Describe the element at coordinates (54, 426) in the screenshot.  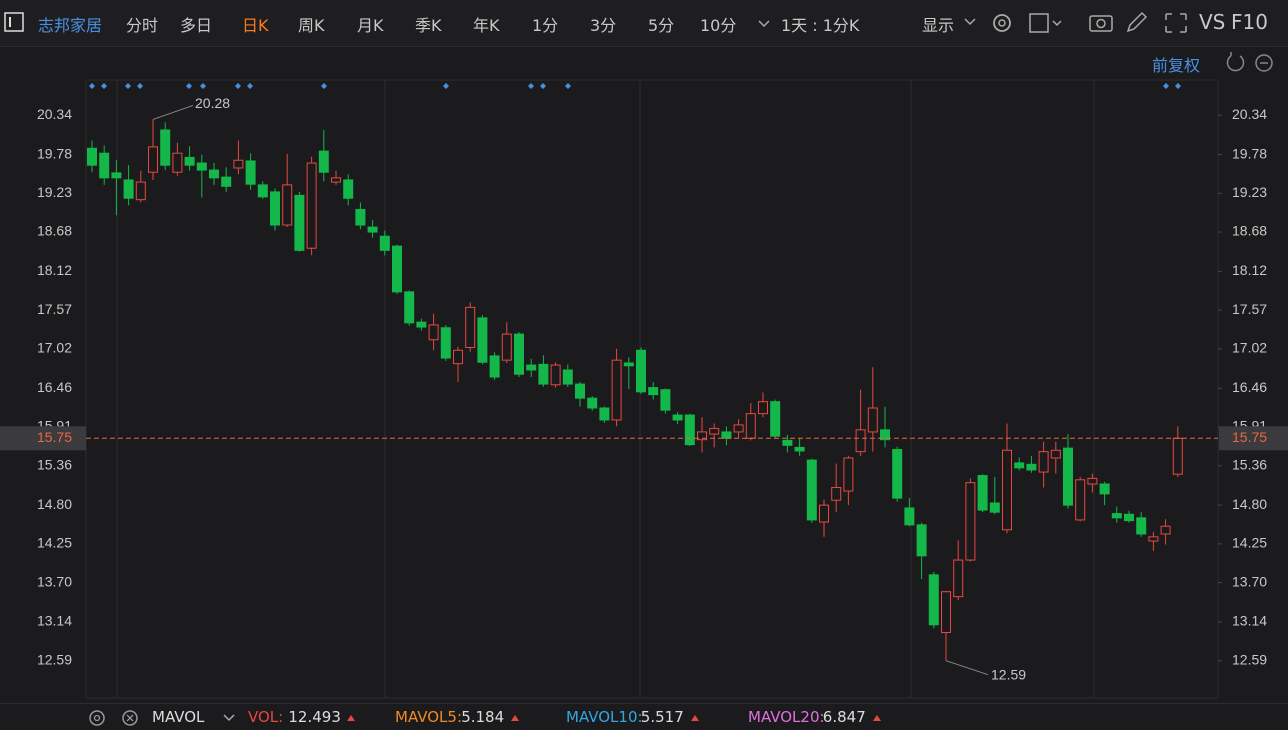
I see `y-tick-label: 15.91` at that location.